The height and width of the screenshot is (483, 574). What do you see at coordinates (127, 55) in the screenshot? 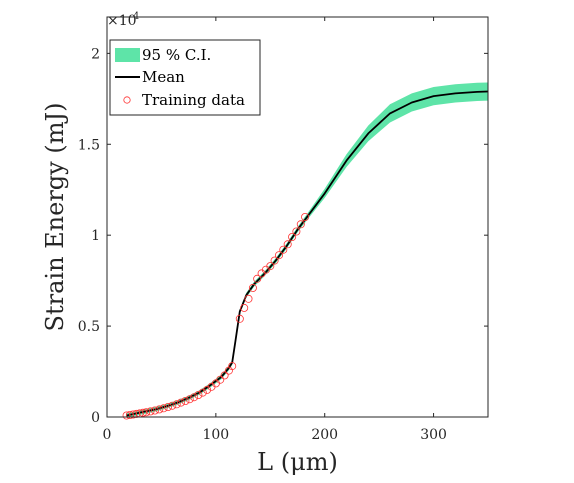
I see `legend-ci-swatch` at bounding box center [127, 55].